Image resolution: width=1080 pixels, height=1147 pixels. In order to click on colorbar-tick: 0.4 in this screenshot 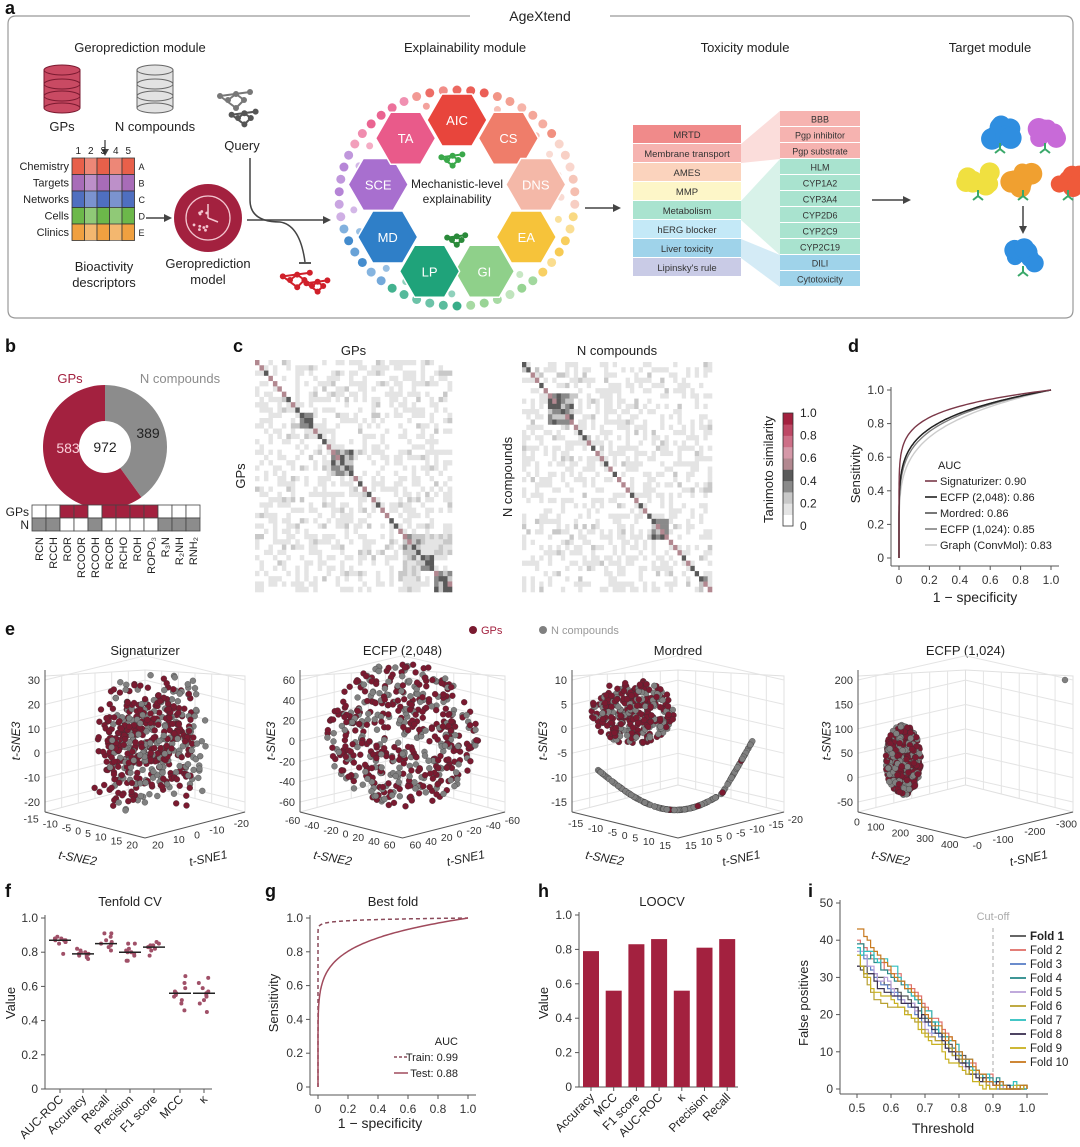, I will do `click(808, 481)`.